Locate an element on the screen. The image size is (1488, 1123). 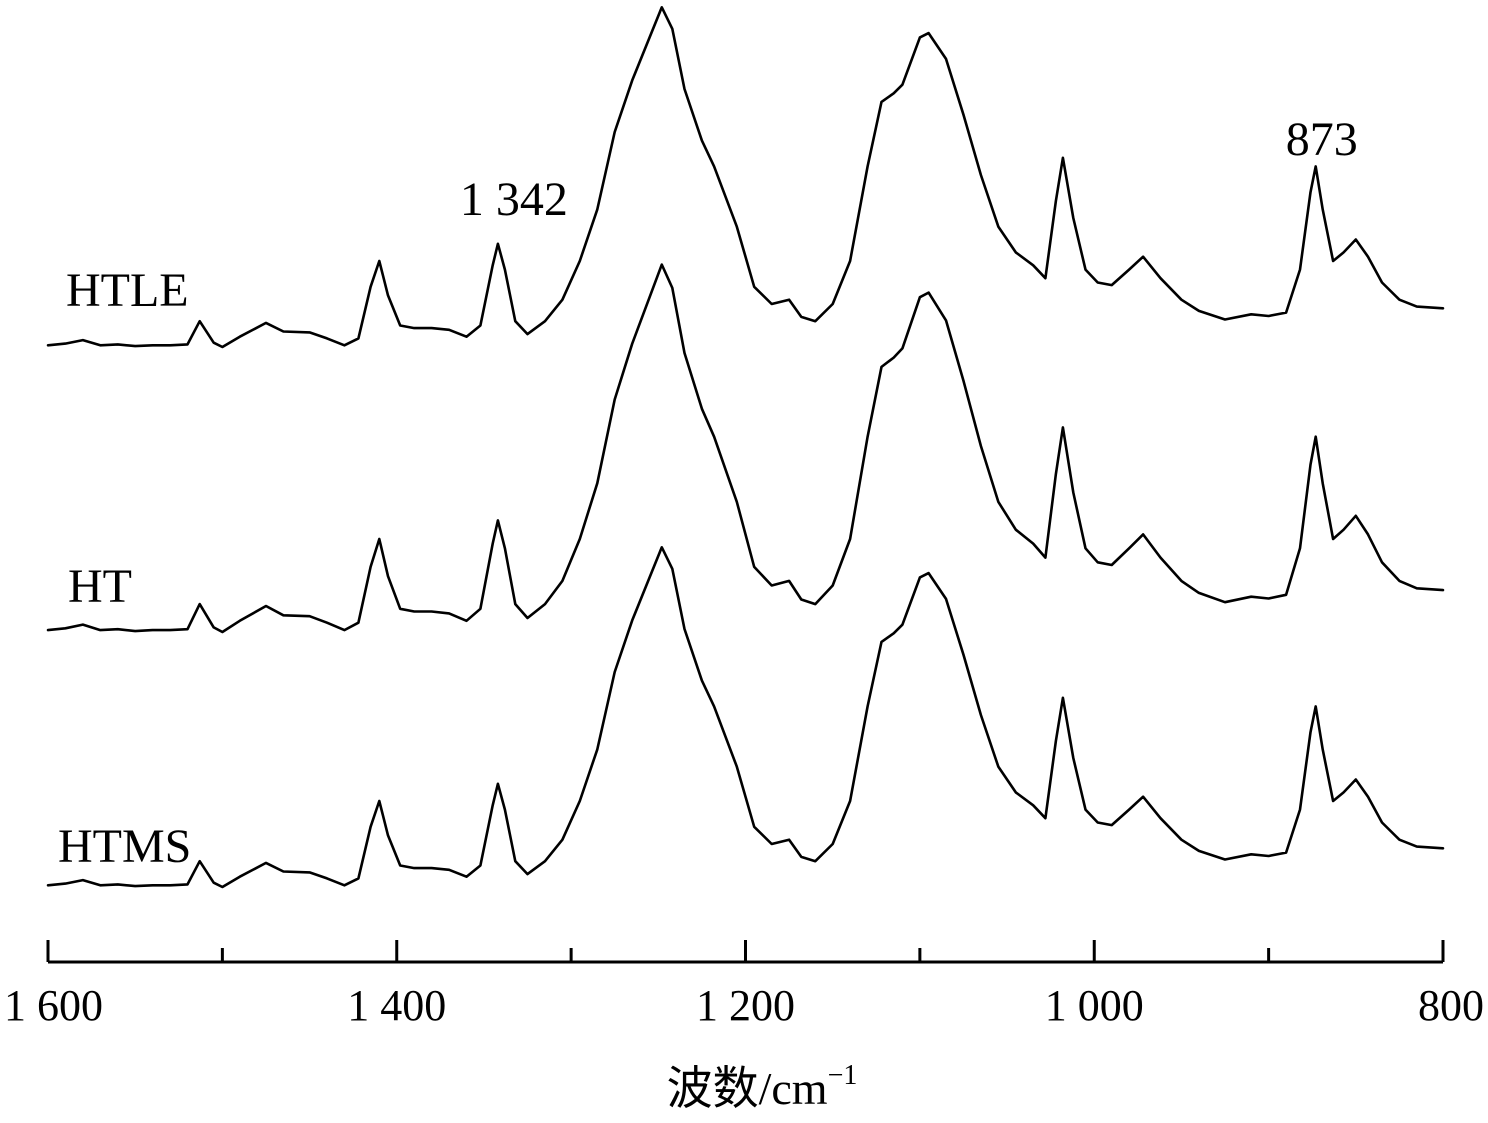
x-tick-label-1600: 1 600 is located at coordinates (53, 1005).